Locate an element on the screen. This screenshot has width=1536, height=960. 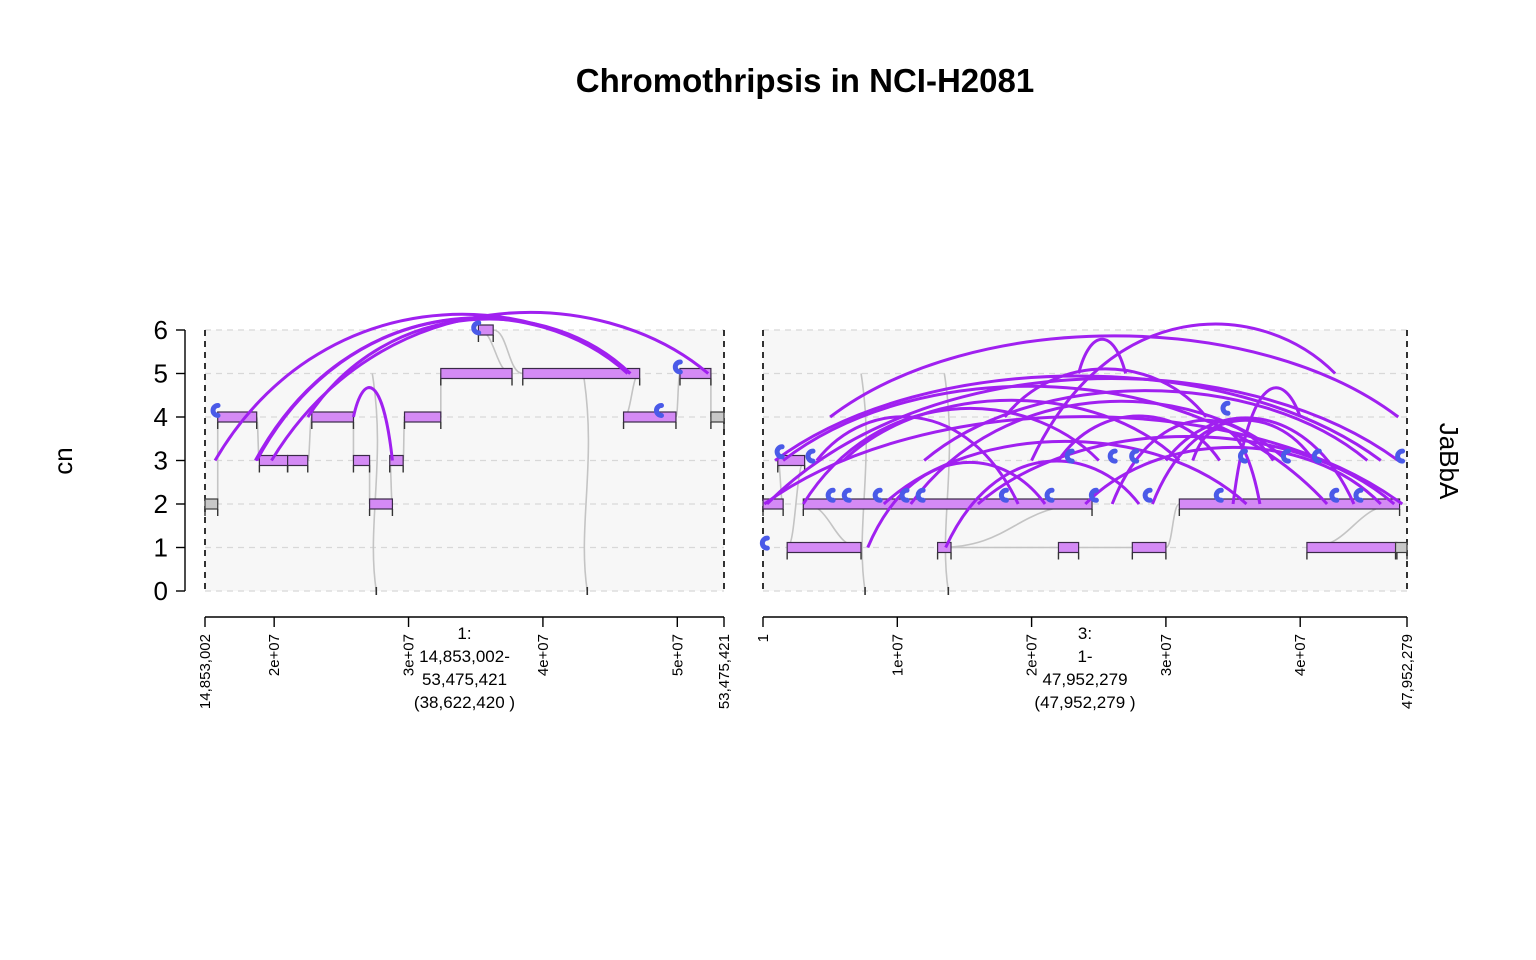
x-tick-label: 1e+07 is located at coordinates (897, 655).